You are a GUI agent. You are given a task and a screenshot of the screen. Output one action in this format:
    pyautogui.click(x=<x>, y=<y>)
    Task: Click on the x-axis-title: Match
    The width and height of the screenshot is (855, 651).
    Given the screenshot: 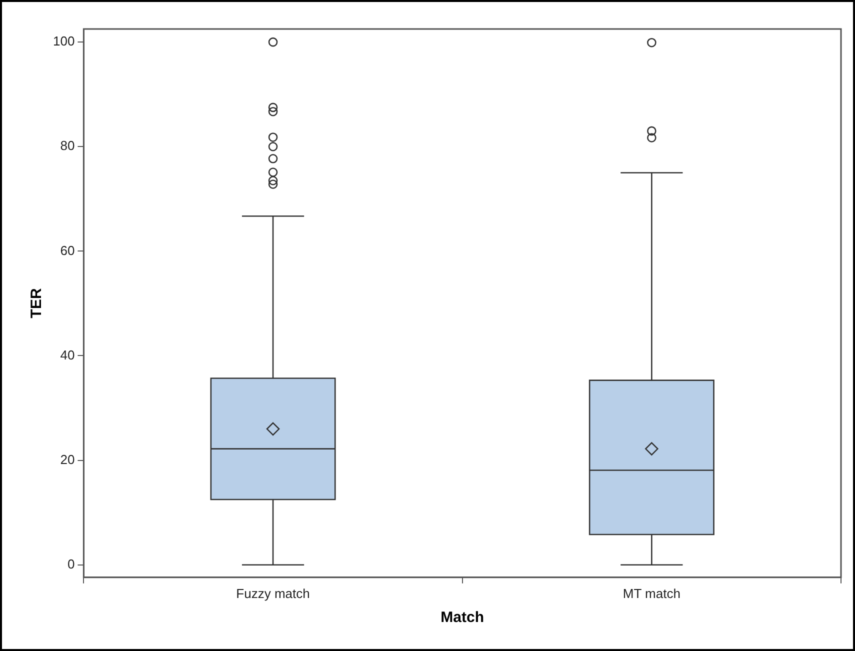 What is the action you would take?
    pyautogui.click(x=462, y=617)
    